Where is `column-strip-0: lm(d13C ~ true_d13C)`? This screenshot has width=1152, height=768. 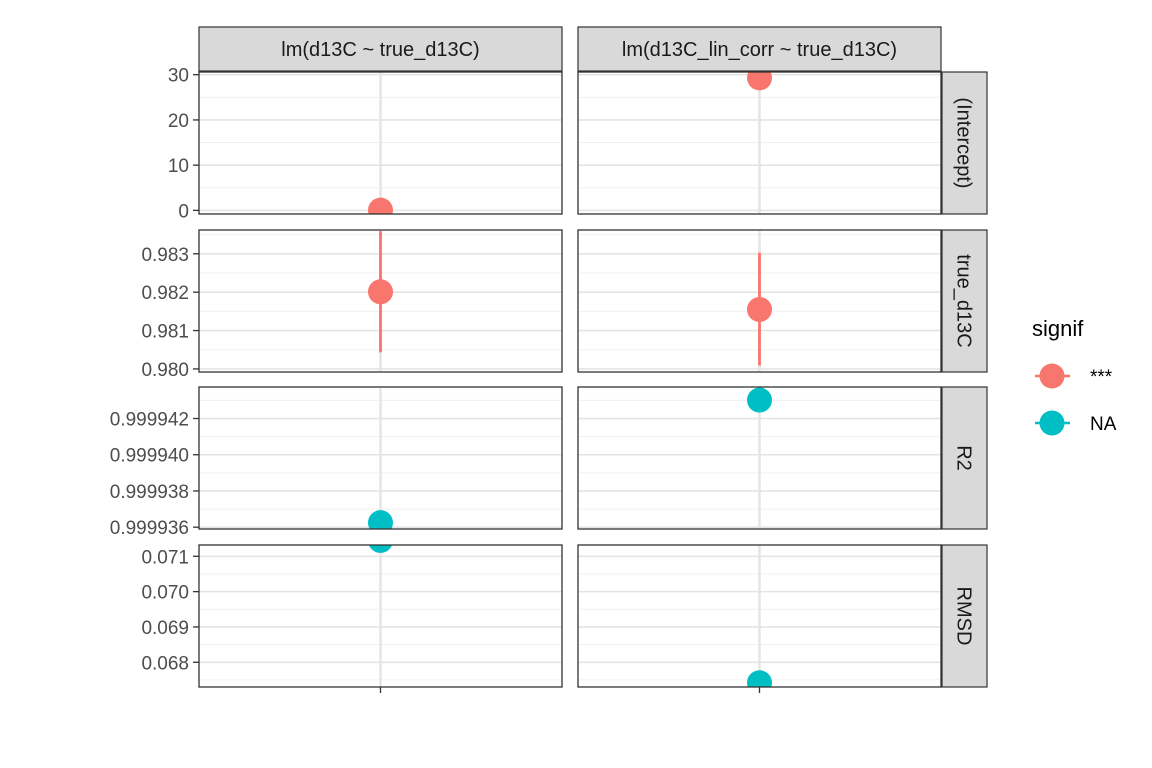 column-strip-0: lm(d13C ~ true_d13C) is located at coordinates (380, 49).